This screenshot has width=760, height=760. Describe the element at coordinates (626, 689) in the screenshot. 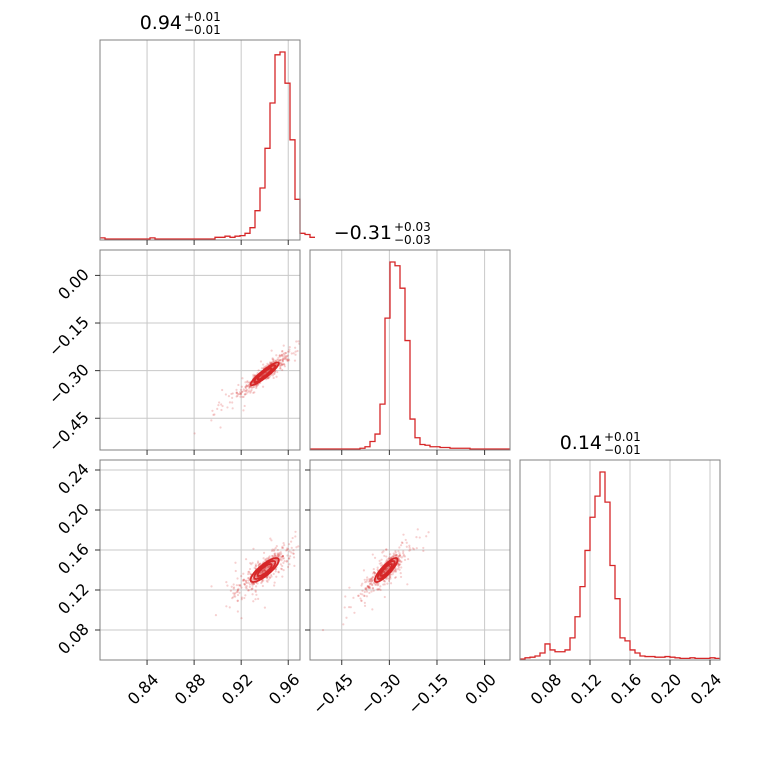

I see `x-tick-label: 0.16` at that location.